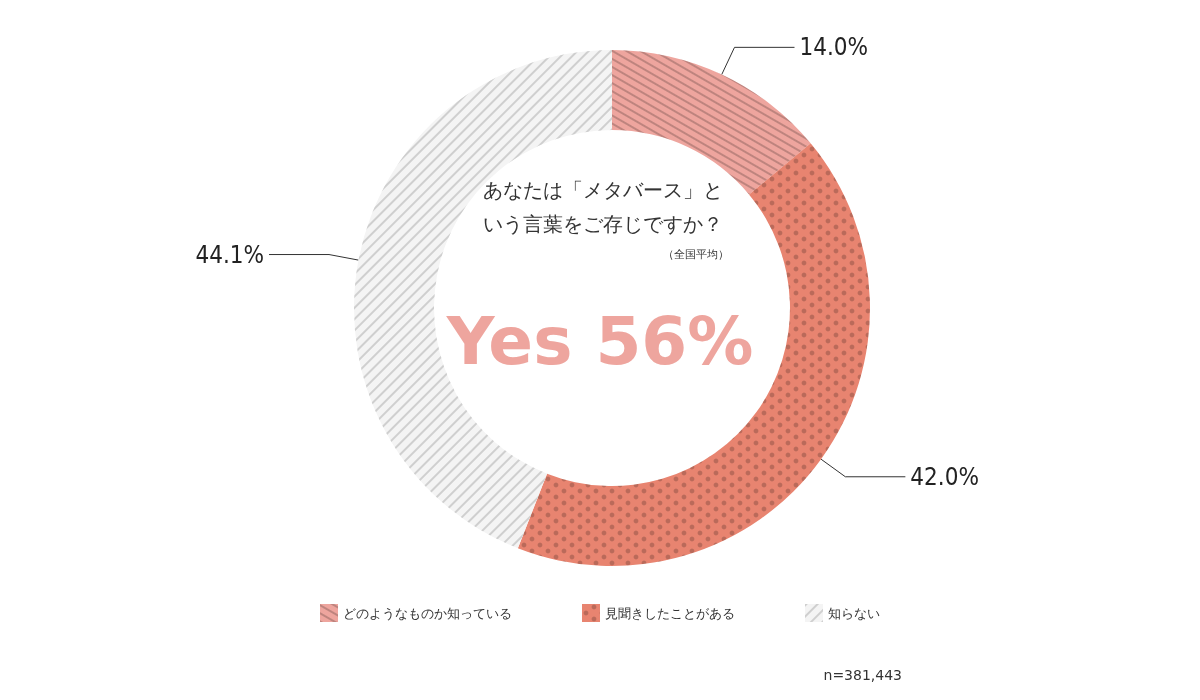 The width and height of the screenshot is (1200, 700). I want to click on data-label: 42.0%, so click(944, 476).